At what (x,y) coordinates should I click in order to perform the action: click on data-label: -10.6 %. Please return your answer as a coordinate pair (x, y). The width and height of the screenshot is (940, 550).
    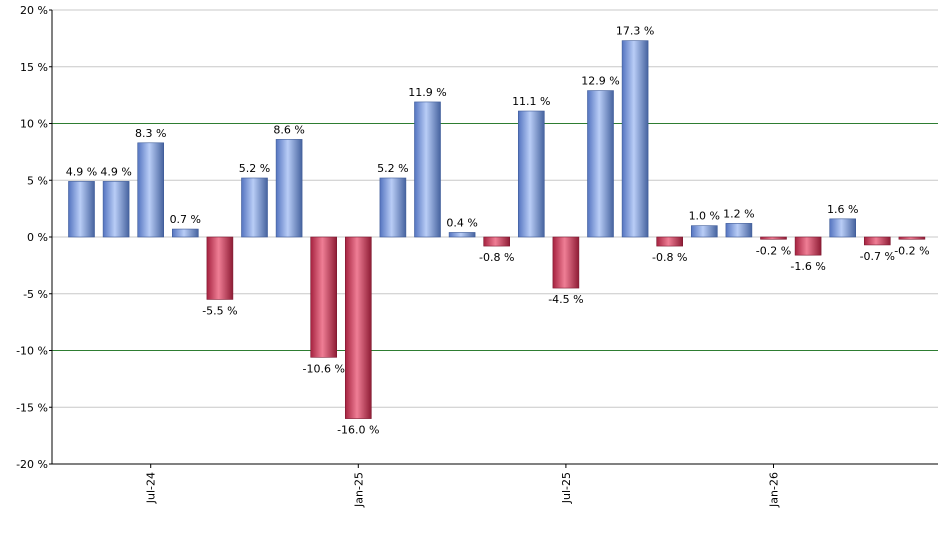
    Looking at the image, I should click on (323, 368).